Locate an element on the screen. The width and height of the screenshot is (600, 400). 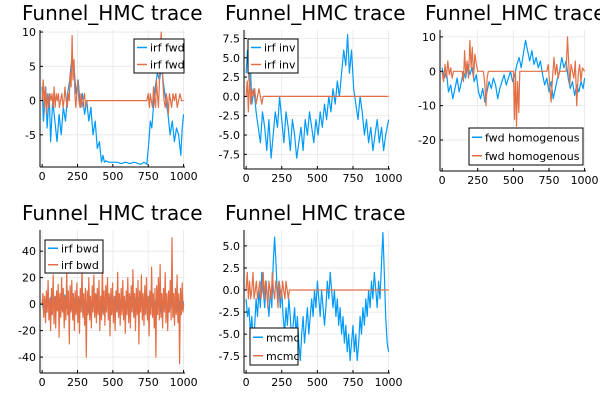
y-tick-label: 20 is located at coordinates (29, 278).